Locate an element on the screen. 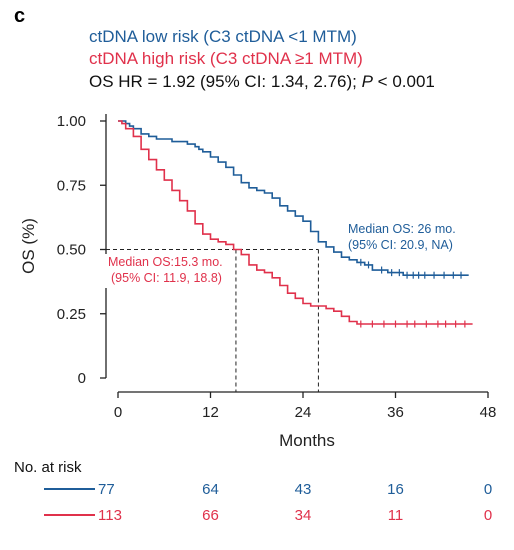 The image size is (514, 550). median-os-high-ci: (95% CI: 11.9, 18.8) is located at coordinates (166, 278).